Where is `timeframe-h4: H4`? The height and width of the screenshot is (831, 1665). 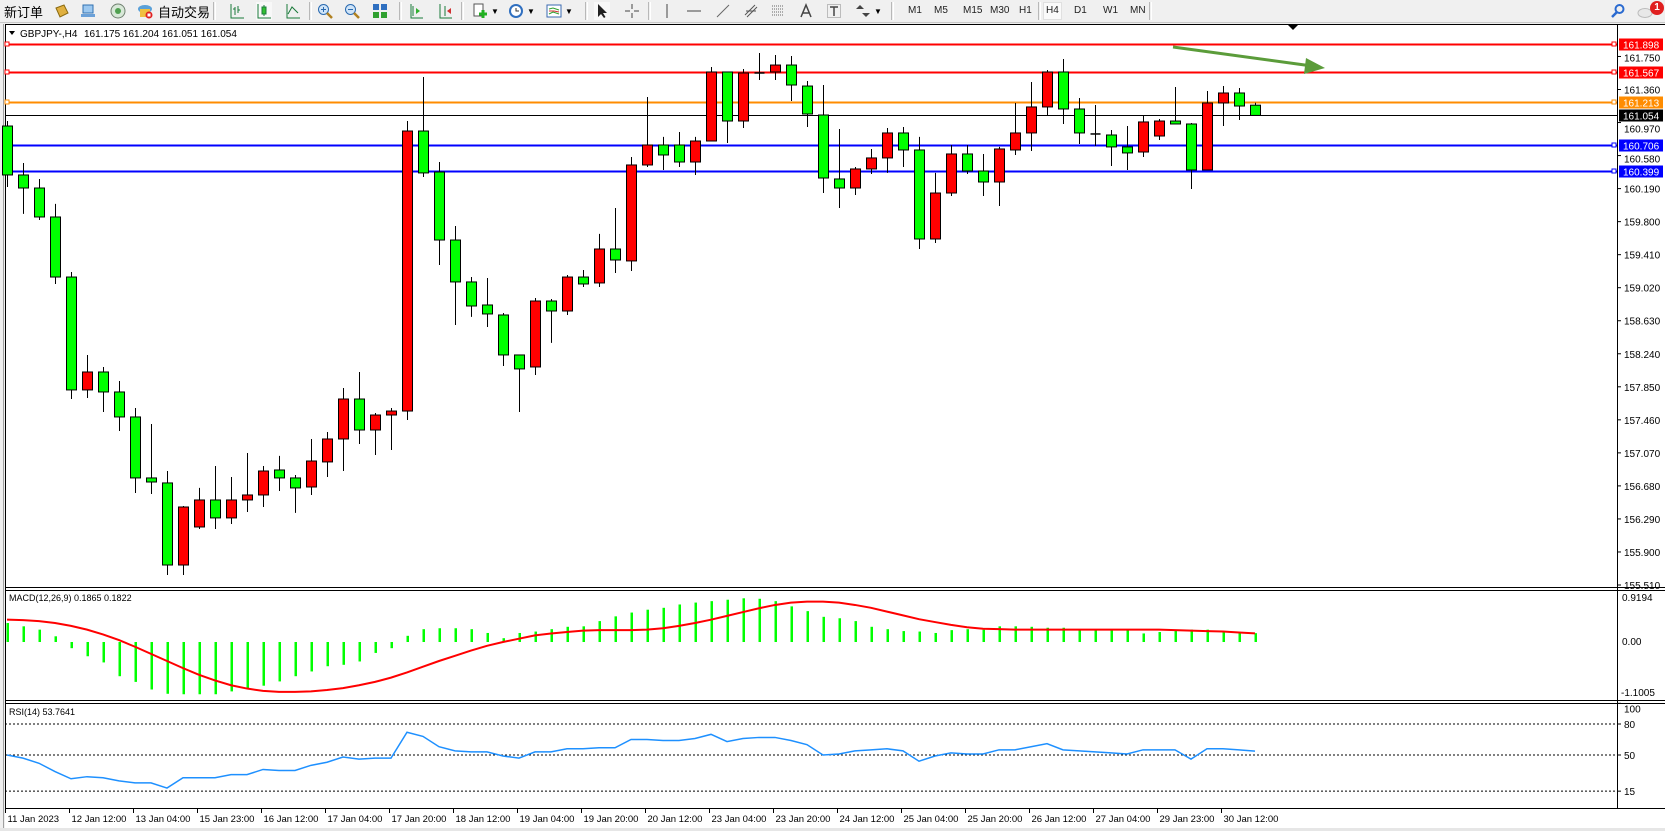
timeframe-h4: H4 is located at coordinates (1052, 11).